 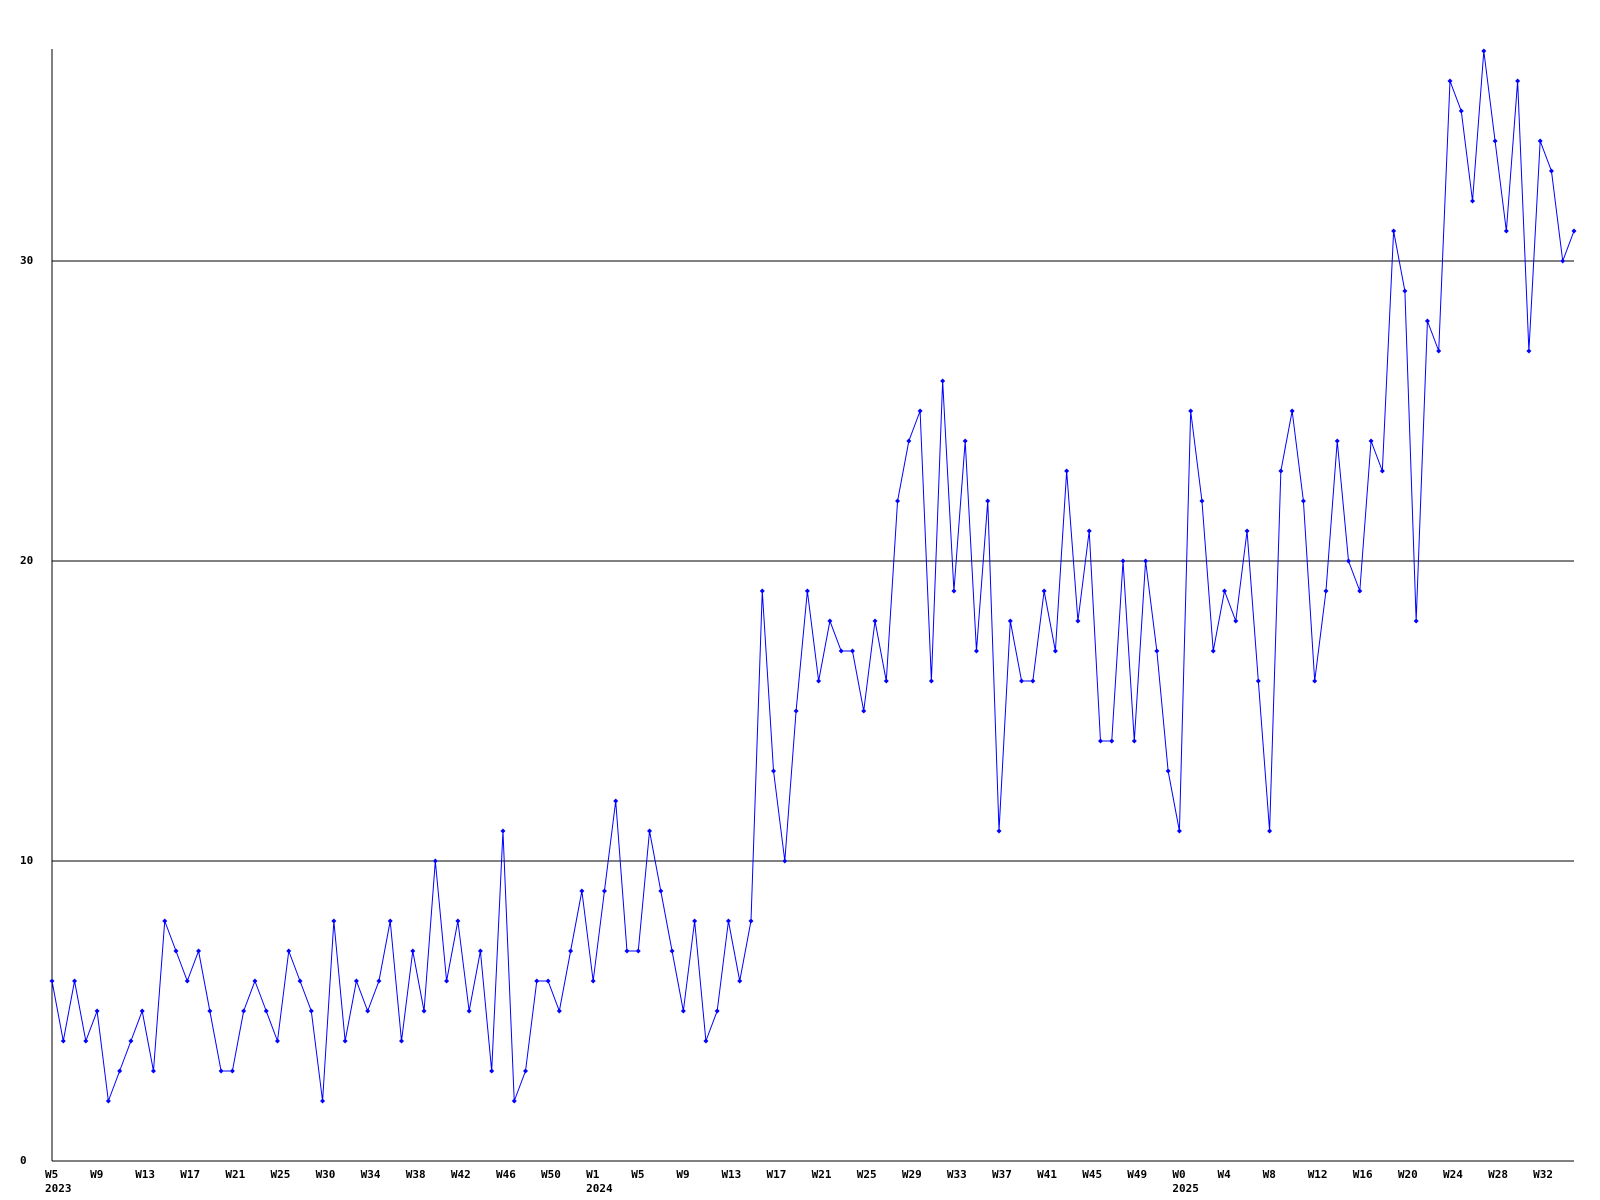 I want to click on x-tick-label: W29, so click(x=912, y=1174).